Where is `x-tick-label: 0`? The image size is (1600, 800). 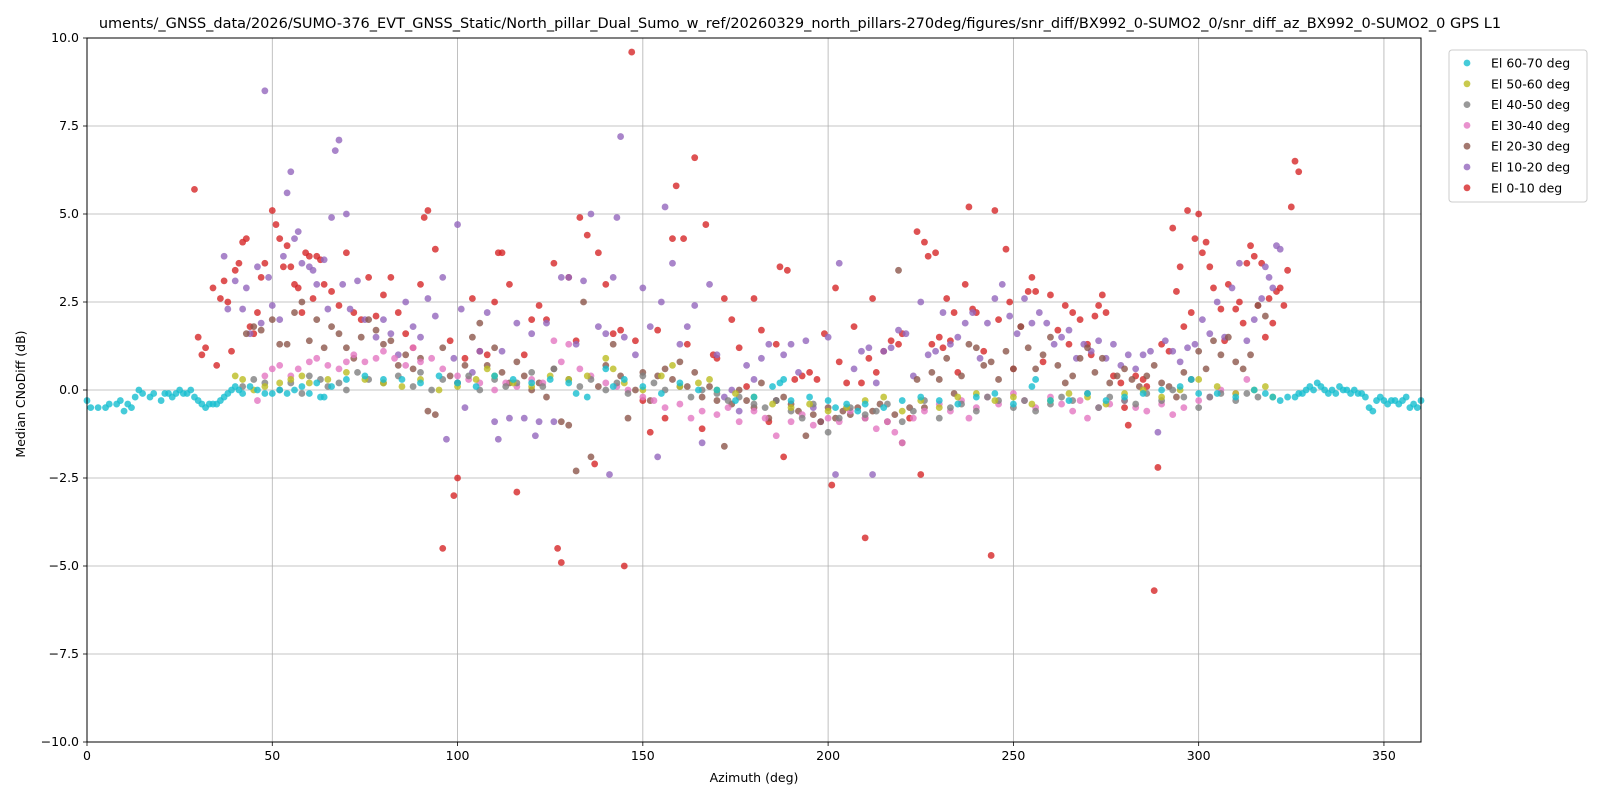 x-tick-label: 0 is located at coordinates (87, 755).